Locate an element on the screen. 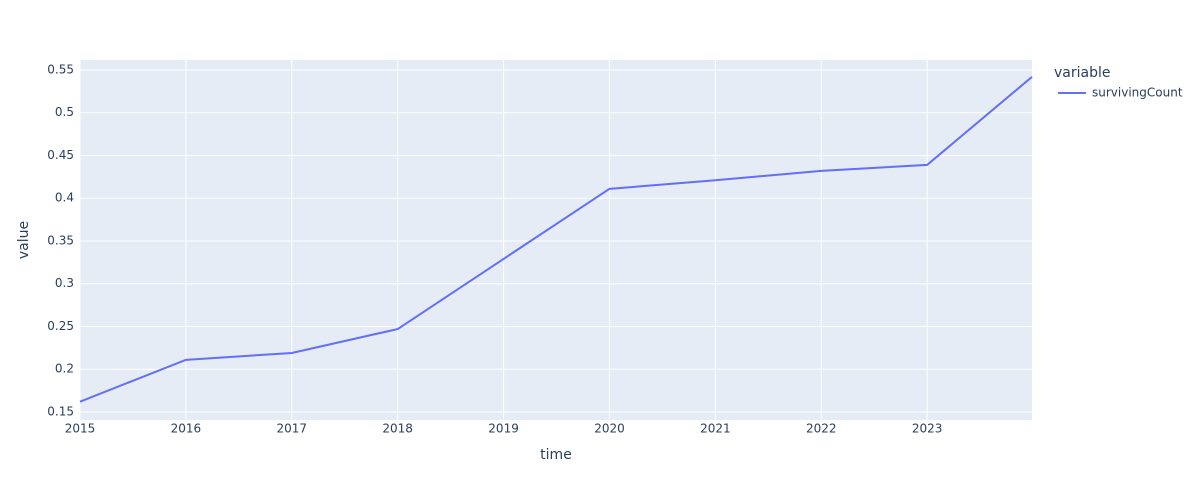 This screenshot has height=504, width=1200. y-tick-label: 0.4 is located at coordinates (64, 198).